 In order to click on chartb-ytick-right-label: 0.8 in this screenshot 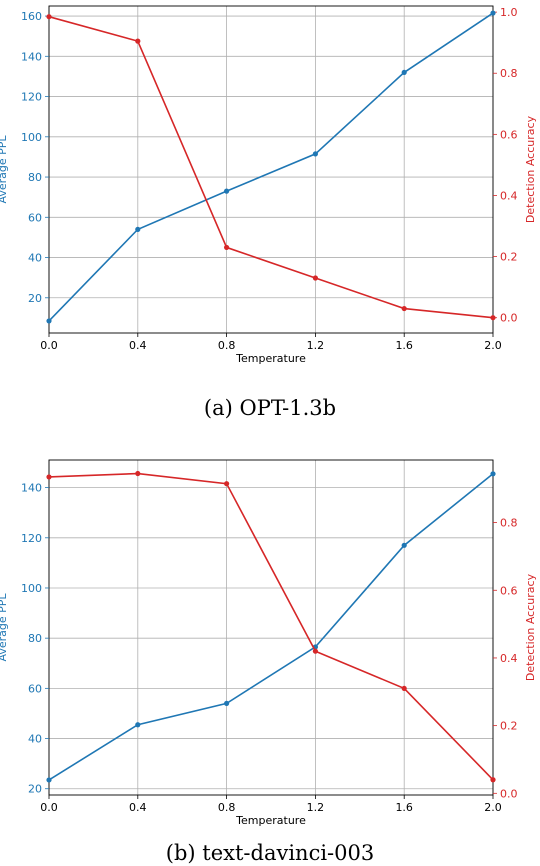, I will do `click(509, 523)`.